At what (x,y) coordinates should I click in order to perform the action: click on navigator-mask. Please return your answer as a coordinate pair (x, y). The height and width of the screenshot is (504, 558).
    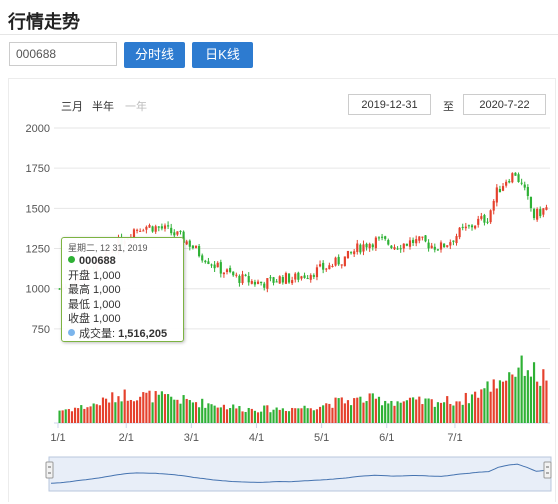
    Looking at the image, I should click on (300, 474).